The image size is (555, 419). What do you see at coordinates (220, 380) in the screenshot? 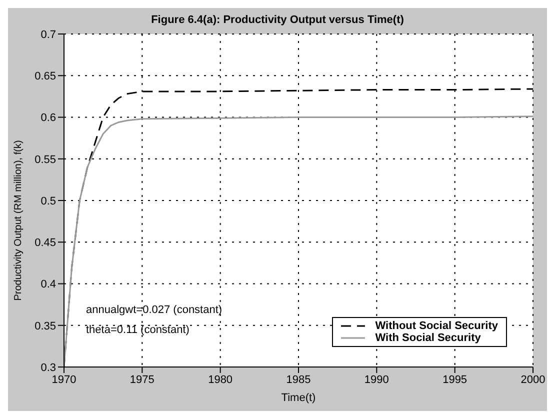
I see `x-tick-label: 1980` at bounding box center [220, 380].